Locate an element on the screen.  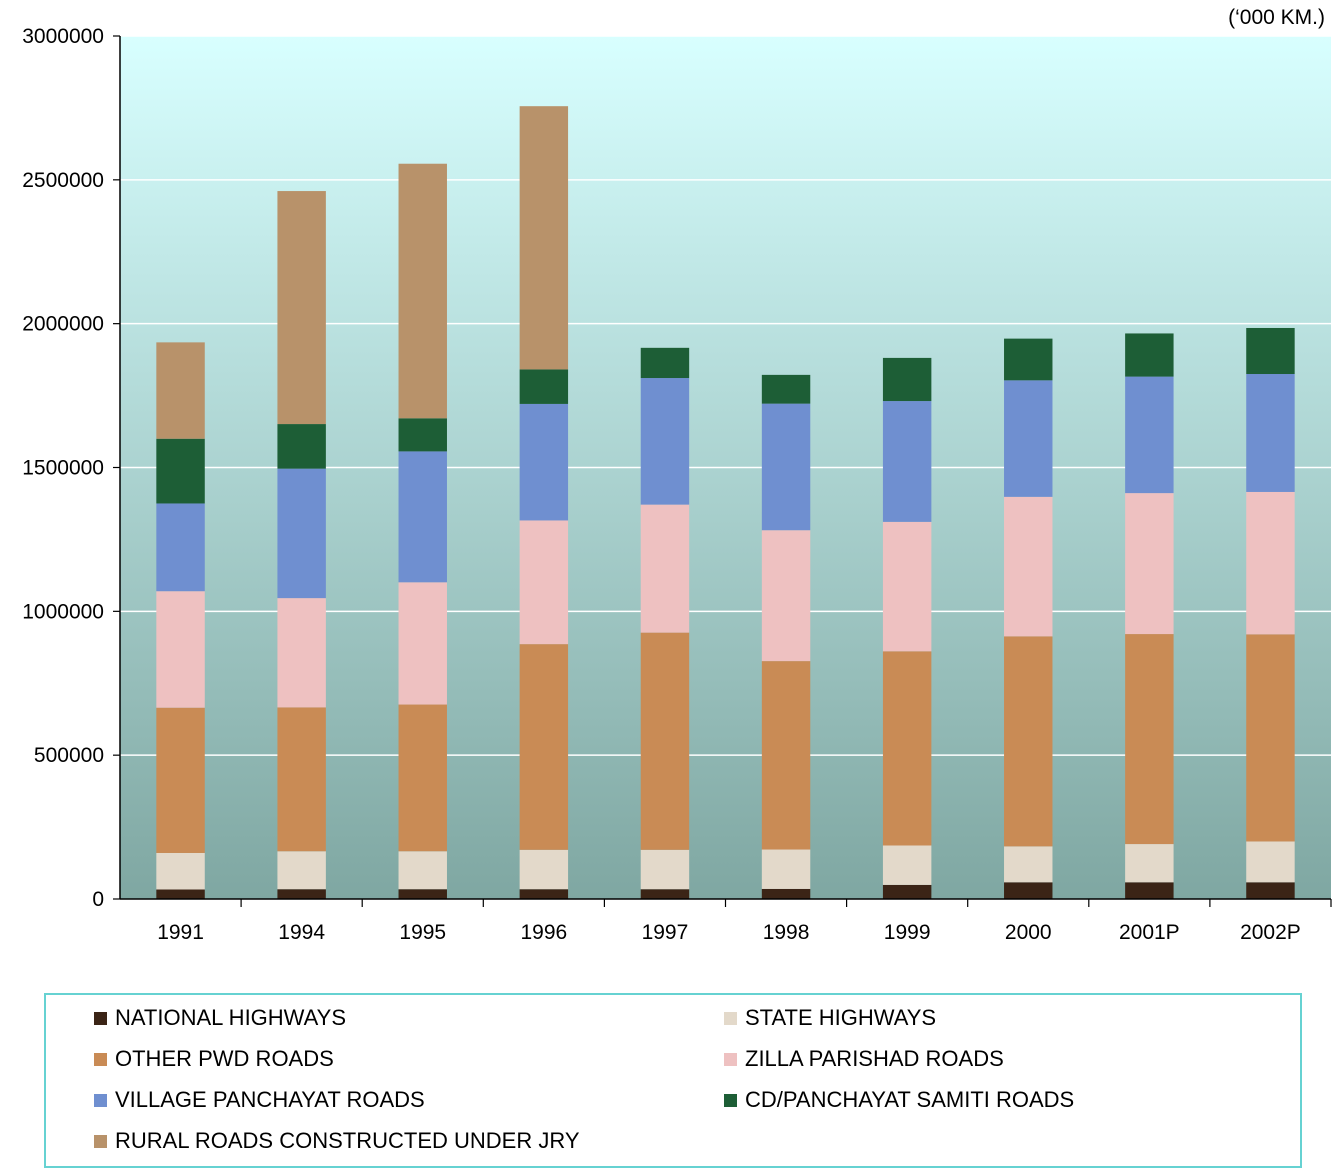
legend-item: ZILLA PARISHAD ROADS is located at coordinates (864, 1059).